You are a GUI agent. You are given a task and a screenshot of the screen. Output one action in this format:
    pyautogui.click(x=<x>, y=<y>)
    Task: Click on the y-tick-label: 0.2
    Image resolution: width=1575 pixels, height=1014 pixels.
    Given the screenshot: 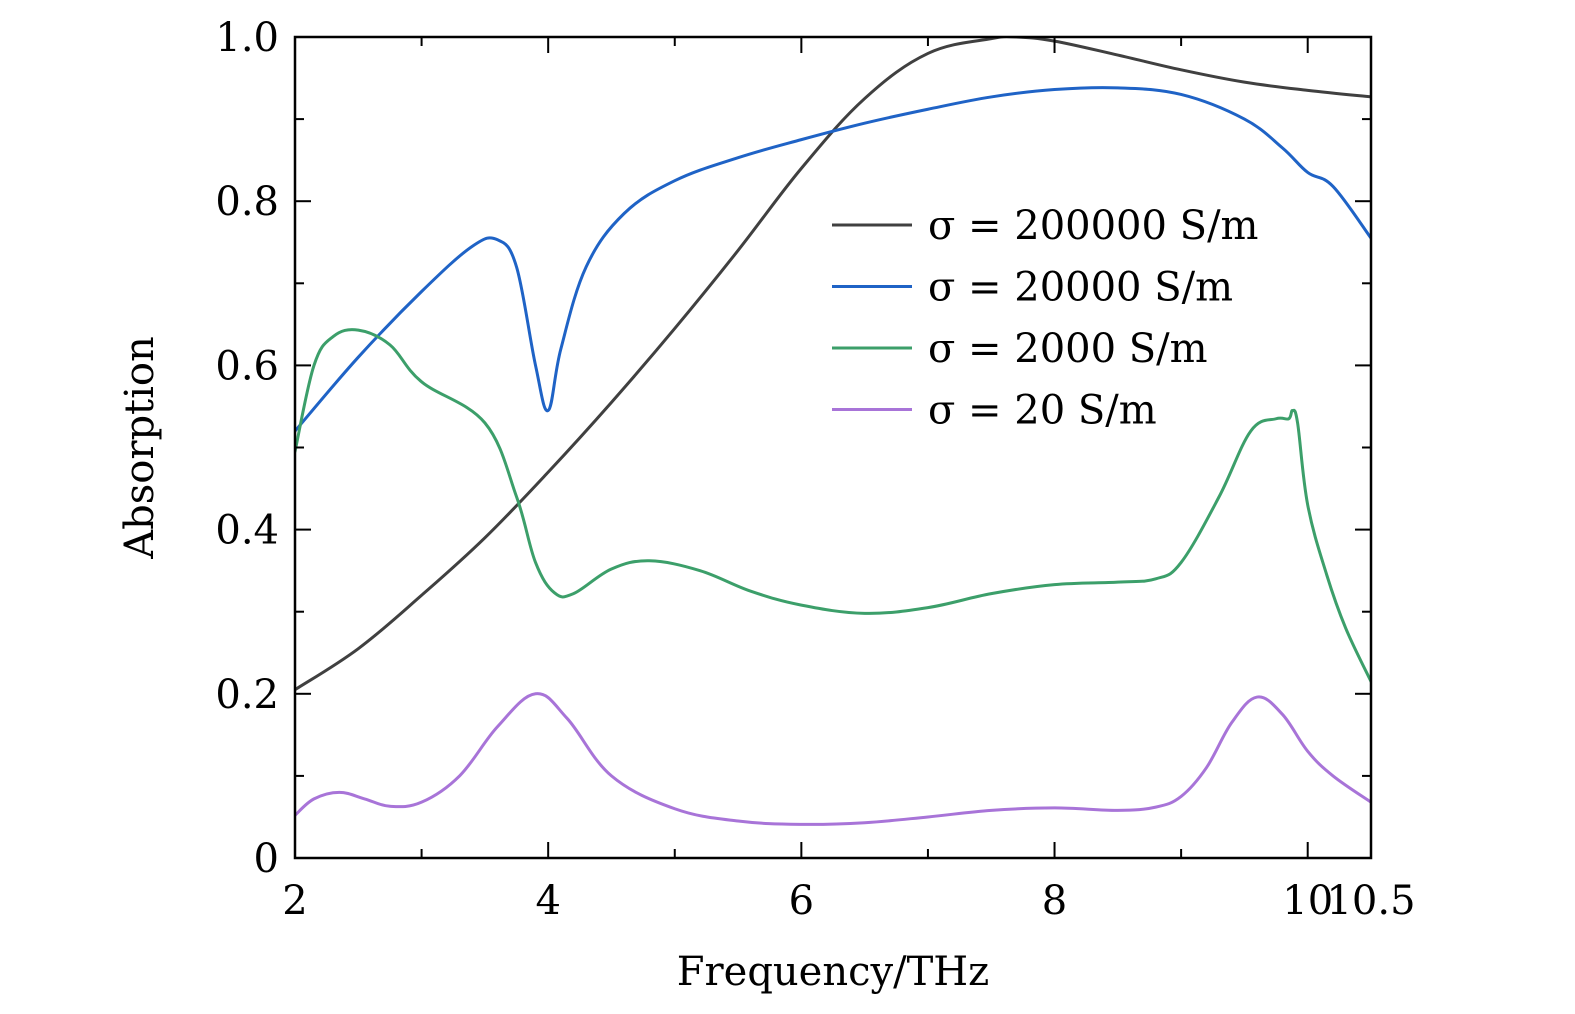 What is the action you would take?
    pyautogui.click(x=247, y=695)
    